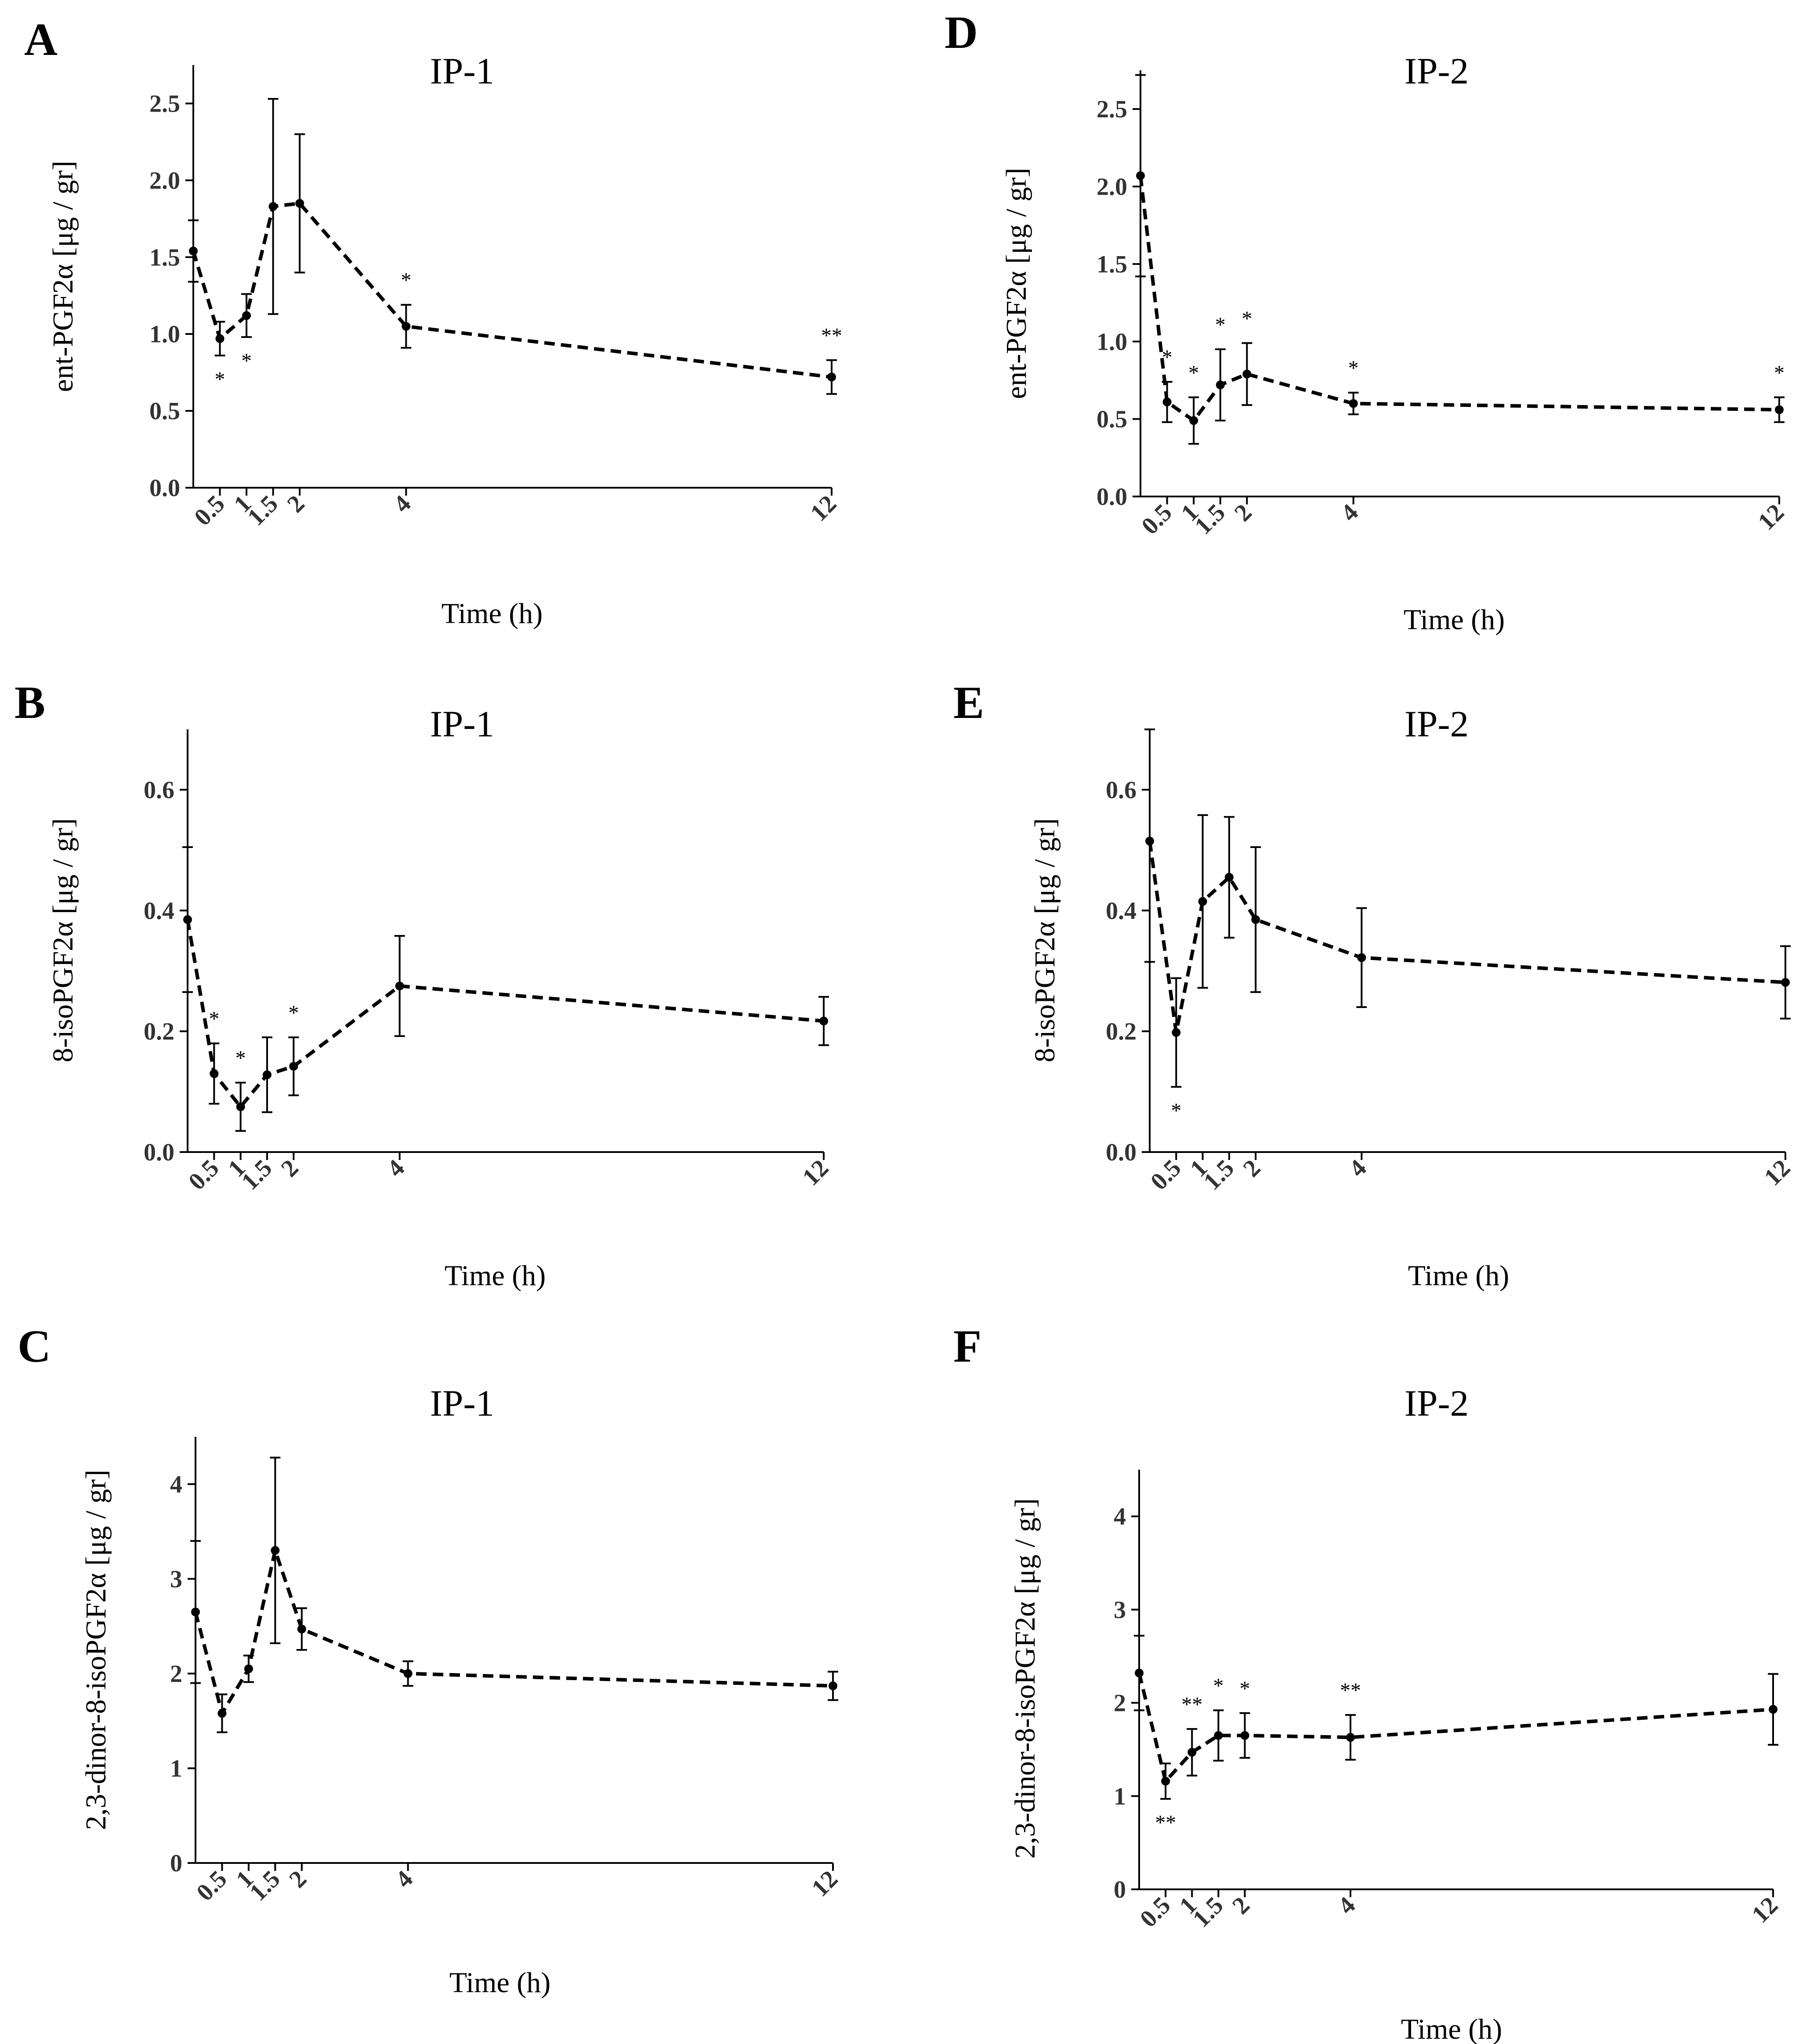 Image resolution: width=1810 pixels, height=2044 pixels. What do you see at coordinates (1358, 1168) in the screenshot?
I see `x-tick-label: 4` at bounding box center [1358, 1168].